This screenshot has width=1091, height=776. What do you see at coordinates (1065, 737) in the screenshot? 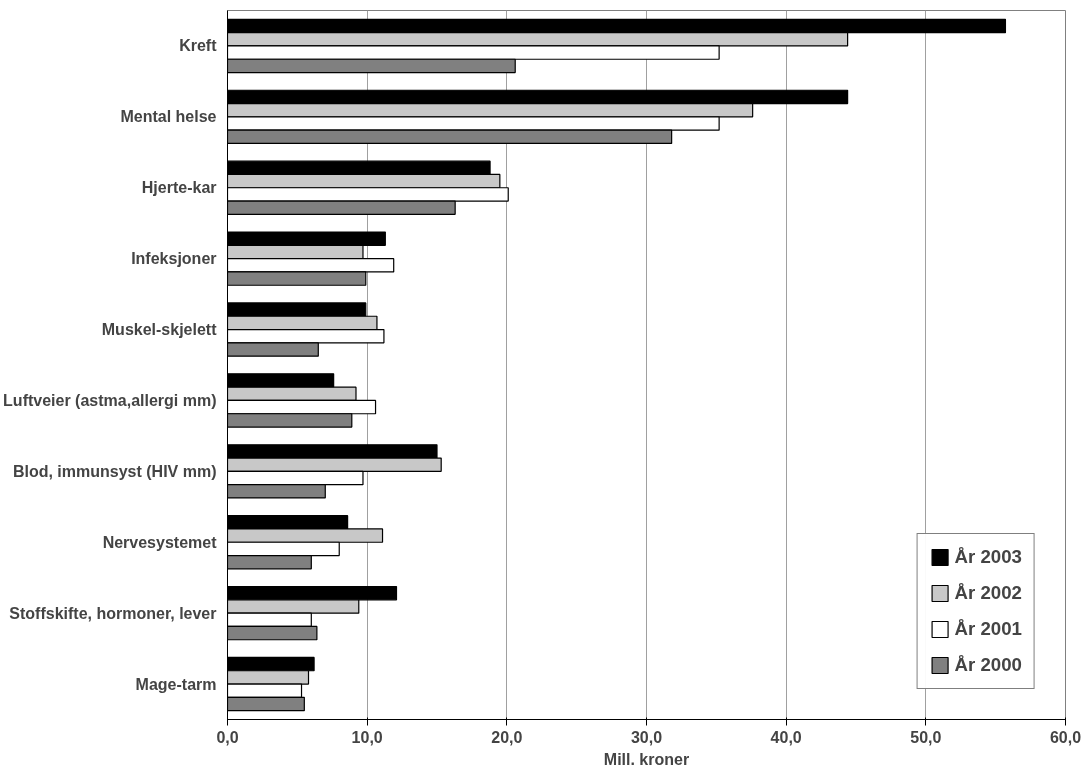
I see `x-tick-label: 60,0` at bounding box center [1065, 737].